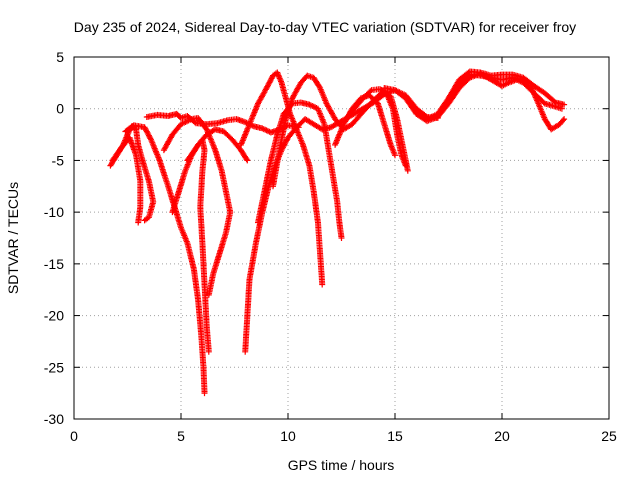 Image resolution: width=640 pixels, height=480 pixels. I want to click on y-tick-label: 5, so click(60, 57).